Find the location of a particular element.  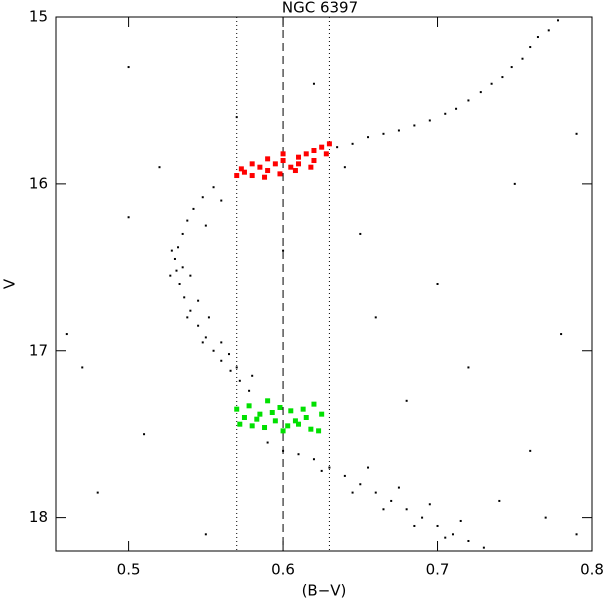

x-axis-label: (B−V) is located at coordinates (324, 591).